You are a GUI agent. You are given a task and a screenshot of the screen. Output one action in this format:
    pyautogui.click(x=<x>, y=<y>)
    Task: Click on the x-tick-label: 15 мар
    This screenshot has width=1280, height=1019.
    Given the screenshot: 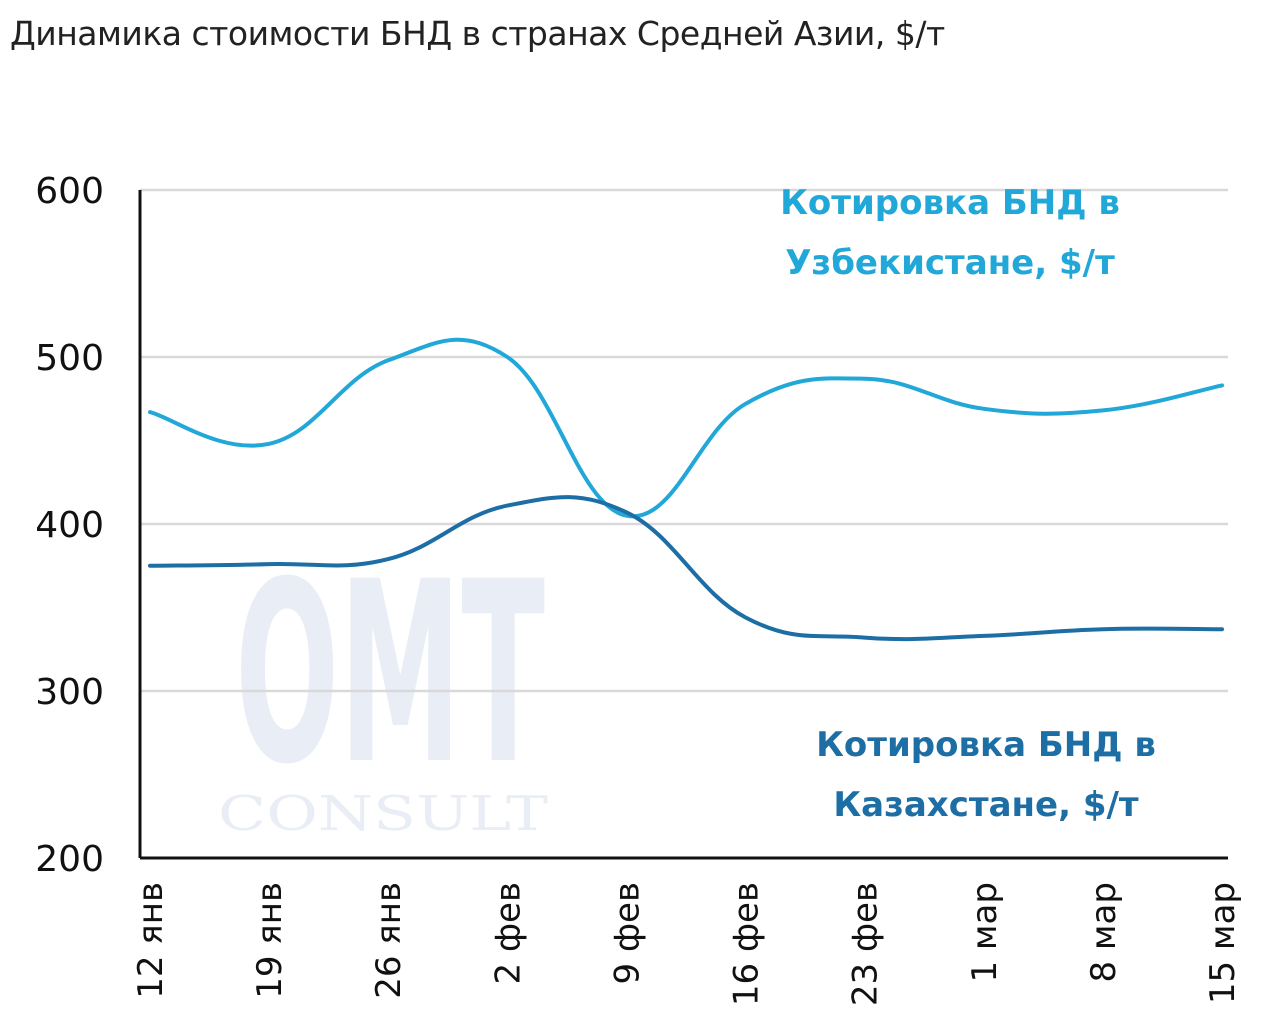 What is the action you would take?
    pyautogui.click(x=1223, y=943)
    